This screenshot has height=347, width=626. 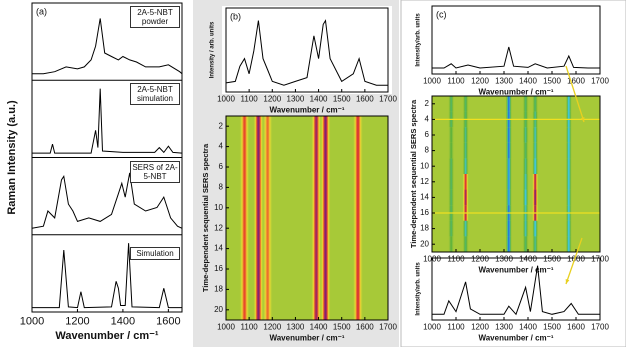 I want to click on y-tick-label: 8, so click(x=427, y=150).